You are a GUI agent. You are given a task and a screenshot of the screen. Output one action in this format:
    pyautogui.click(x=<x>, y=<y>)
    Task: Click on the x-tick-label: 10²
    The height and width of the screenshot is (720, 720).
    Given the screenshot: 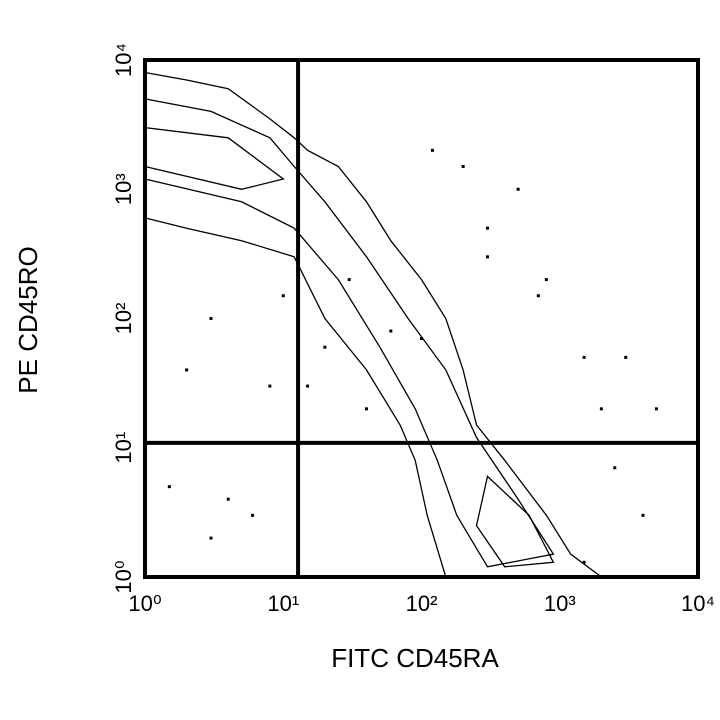 What is the action you would take?
    pyautogui.click(x=422, y=603)
    